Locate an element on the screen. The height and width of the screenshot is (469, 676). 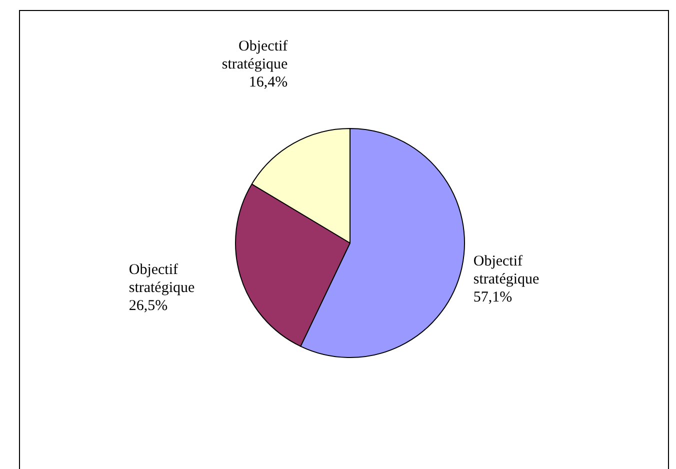
data-label: 26,5% is located at coordinates (148, 306).